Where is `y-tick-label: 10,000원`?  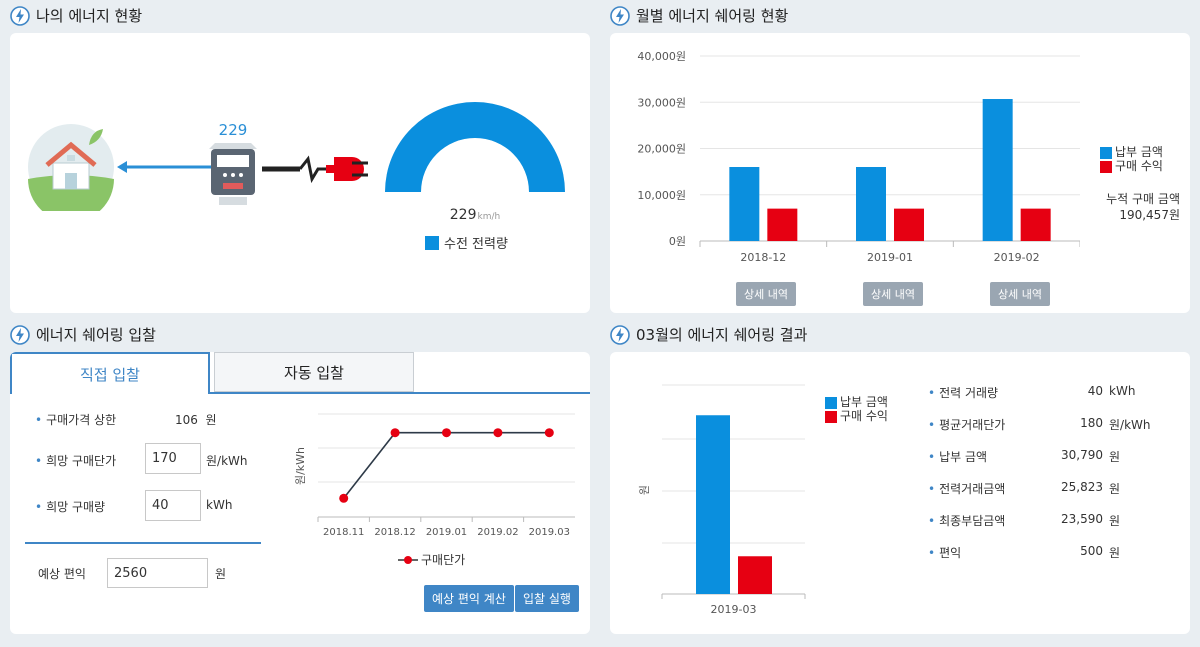
y-tick-label: 10,000원 is located at coordinates (661, 195).